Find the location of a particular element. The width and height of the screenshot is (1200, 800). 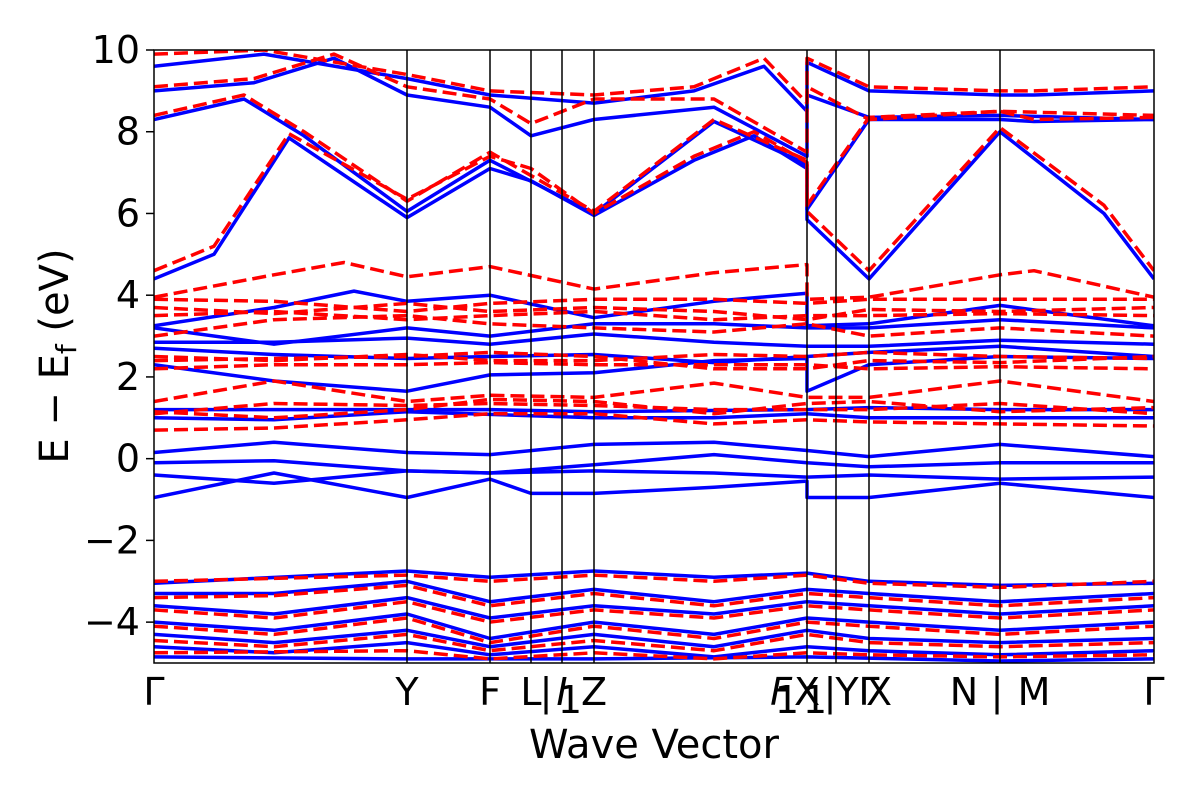

x-tick-label: Z is located at coordinates (594, 692).